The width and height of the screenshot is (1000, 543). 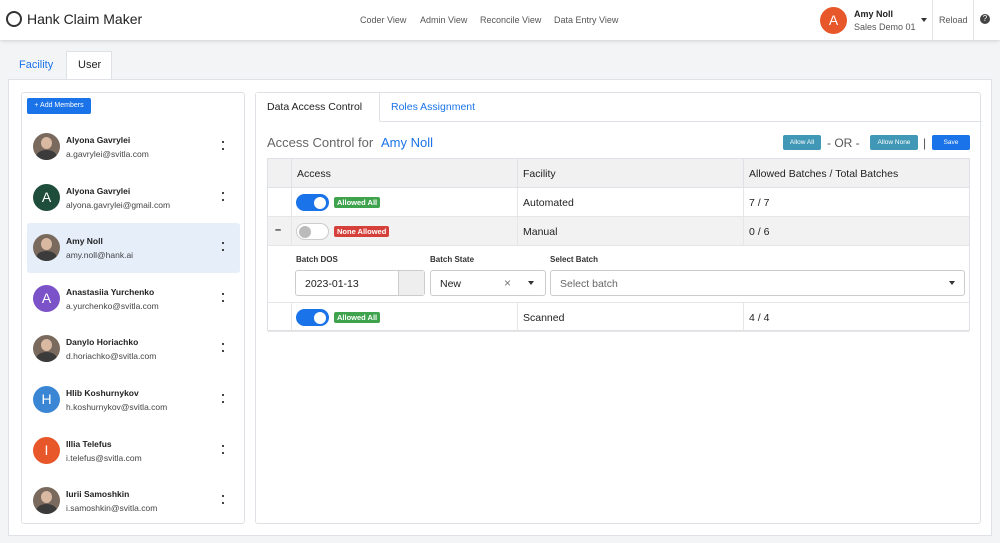 What do you see at coordinates (894, 142) in the screenshot?
I see `allow-none-button: Allow None` at bounding box center [894, 142].